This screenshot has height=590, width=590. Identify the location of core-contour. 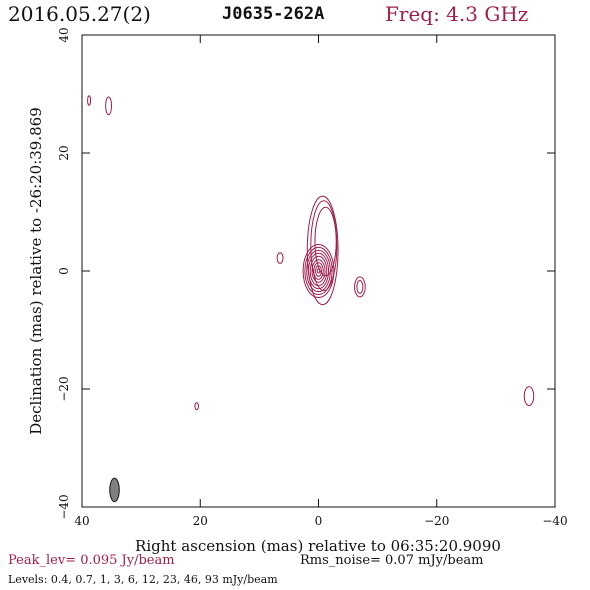
(318, 271).